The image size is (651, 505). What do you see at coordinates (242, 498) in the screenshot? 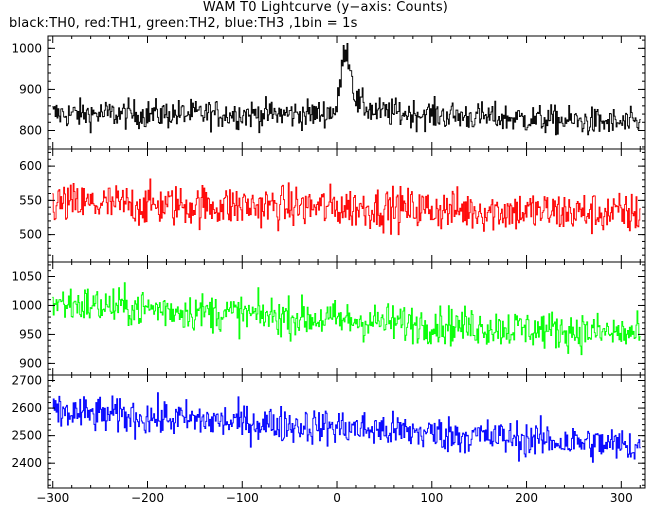
I see `x-tick-label: −100` at bounding box center [242, 498].